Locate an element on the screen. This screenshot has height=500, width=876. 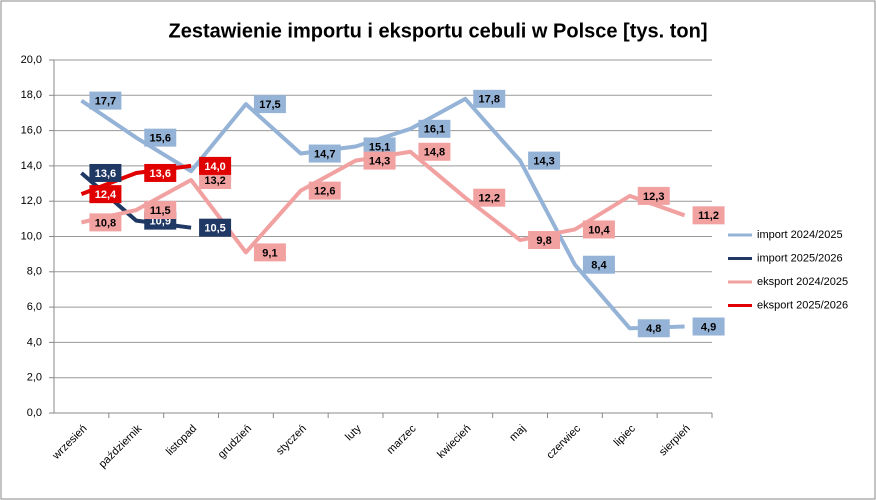
data-label: 10,4 is located at coordinates (598, 229).